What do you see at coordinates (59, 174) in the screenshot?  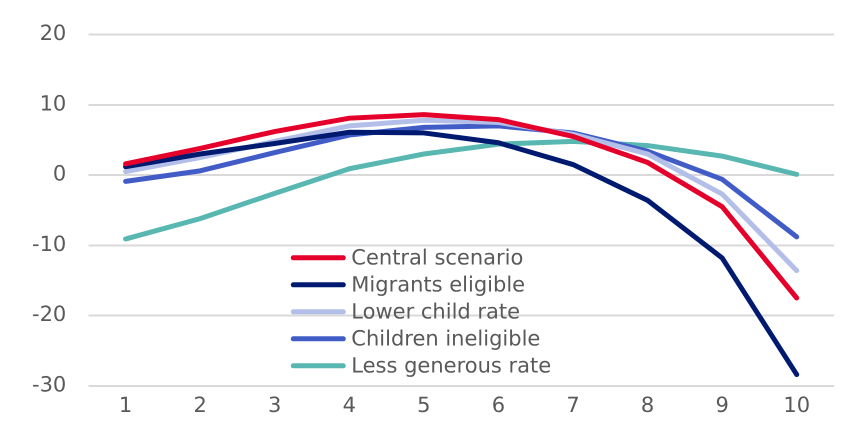 I see `y-tick-label: 0` at bounding box center [59, 174].